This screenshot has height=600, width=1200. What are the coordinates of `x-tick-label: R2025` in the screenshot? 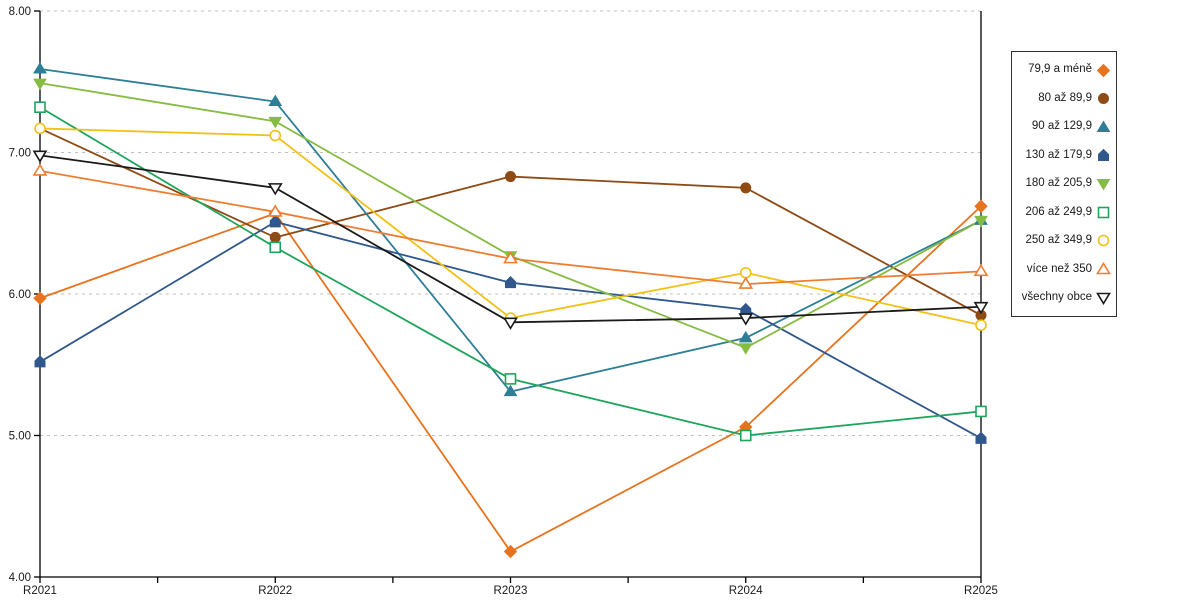 It's located at (981, 591).